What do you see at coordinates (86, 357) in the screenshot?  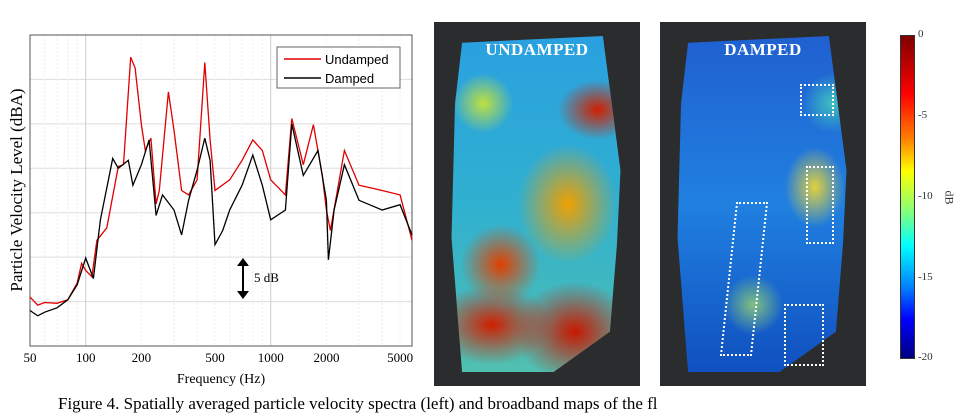 I see `x-tick-label: 100` at bounding box center [86, 357].